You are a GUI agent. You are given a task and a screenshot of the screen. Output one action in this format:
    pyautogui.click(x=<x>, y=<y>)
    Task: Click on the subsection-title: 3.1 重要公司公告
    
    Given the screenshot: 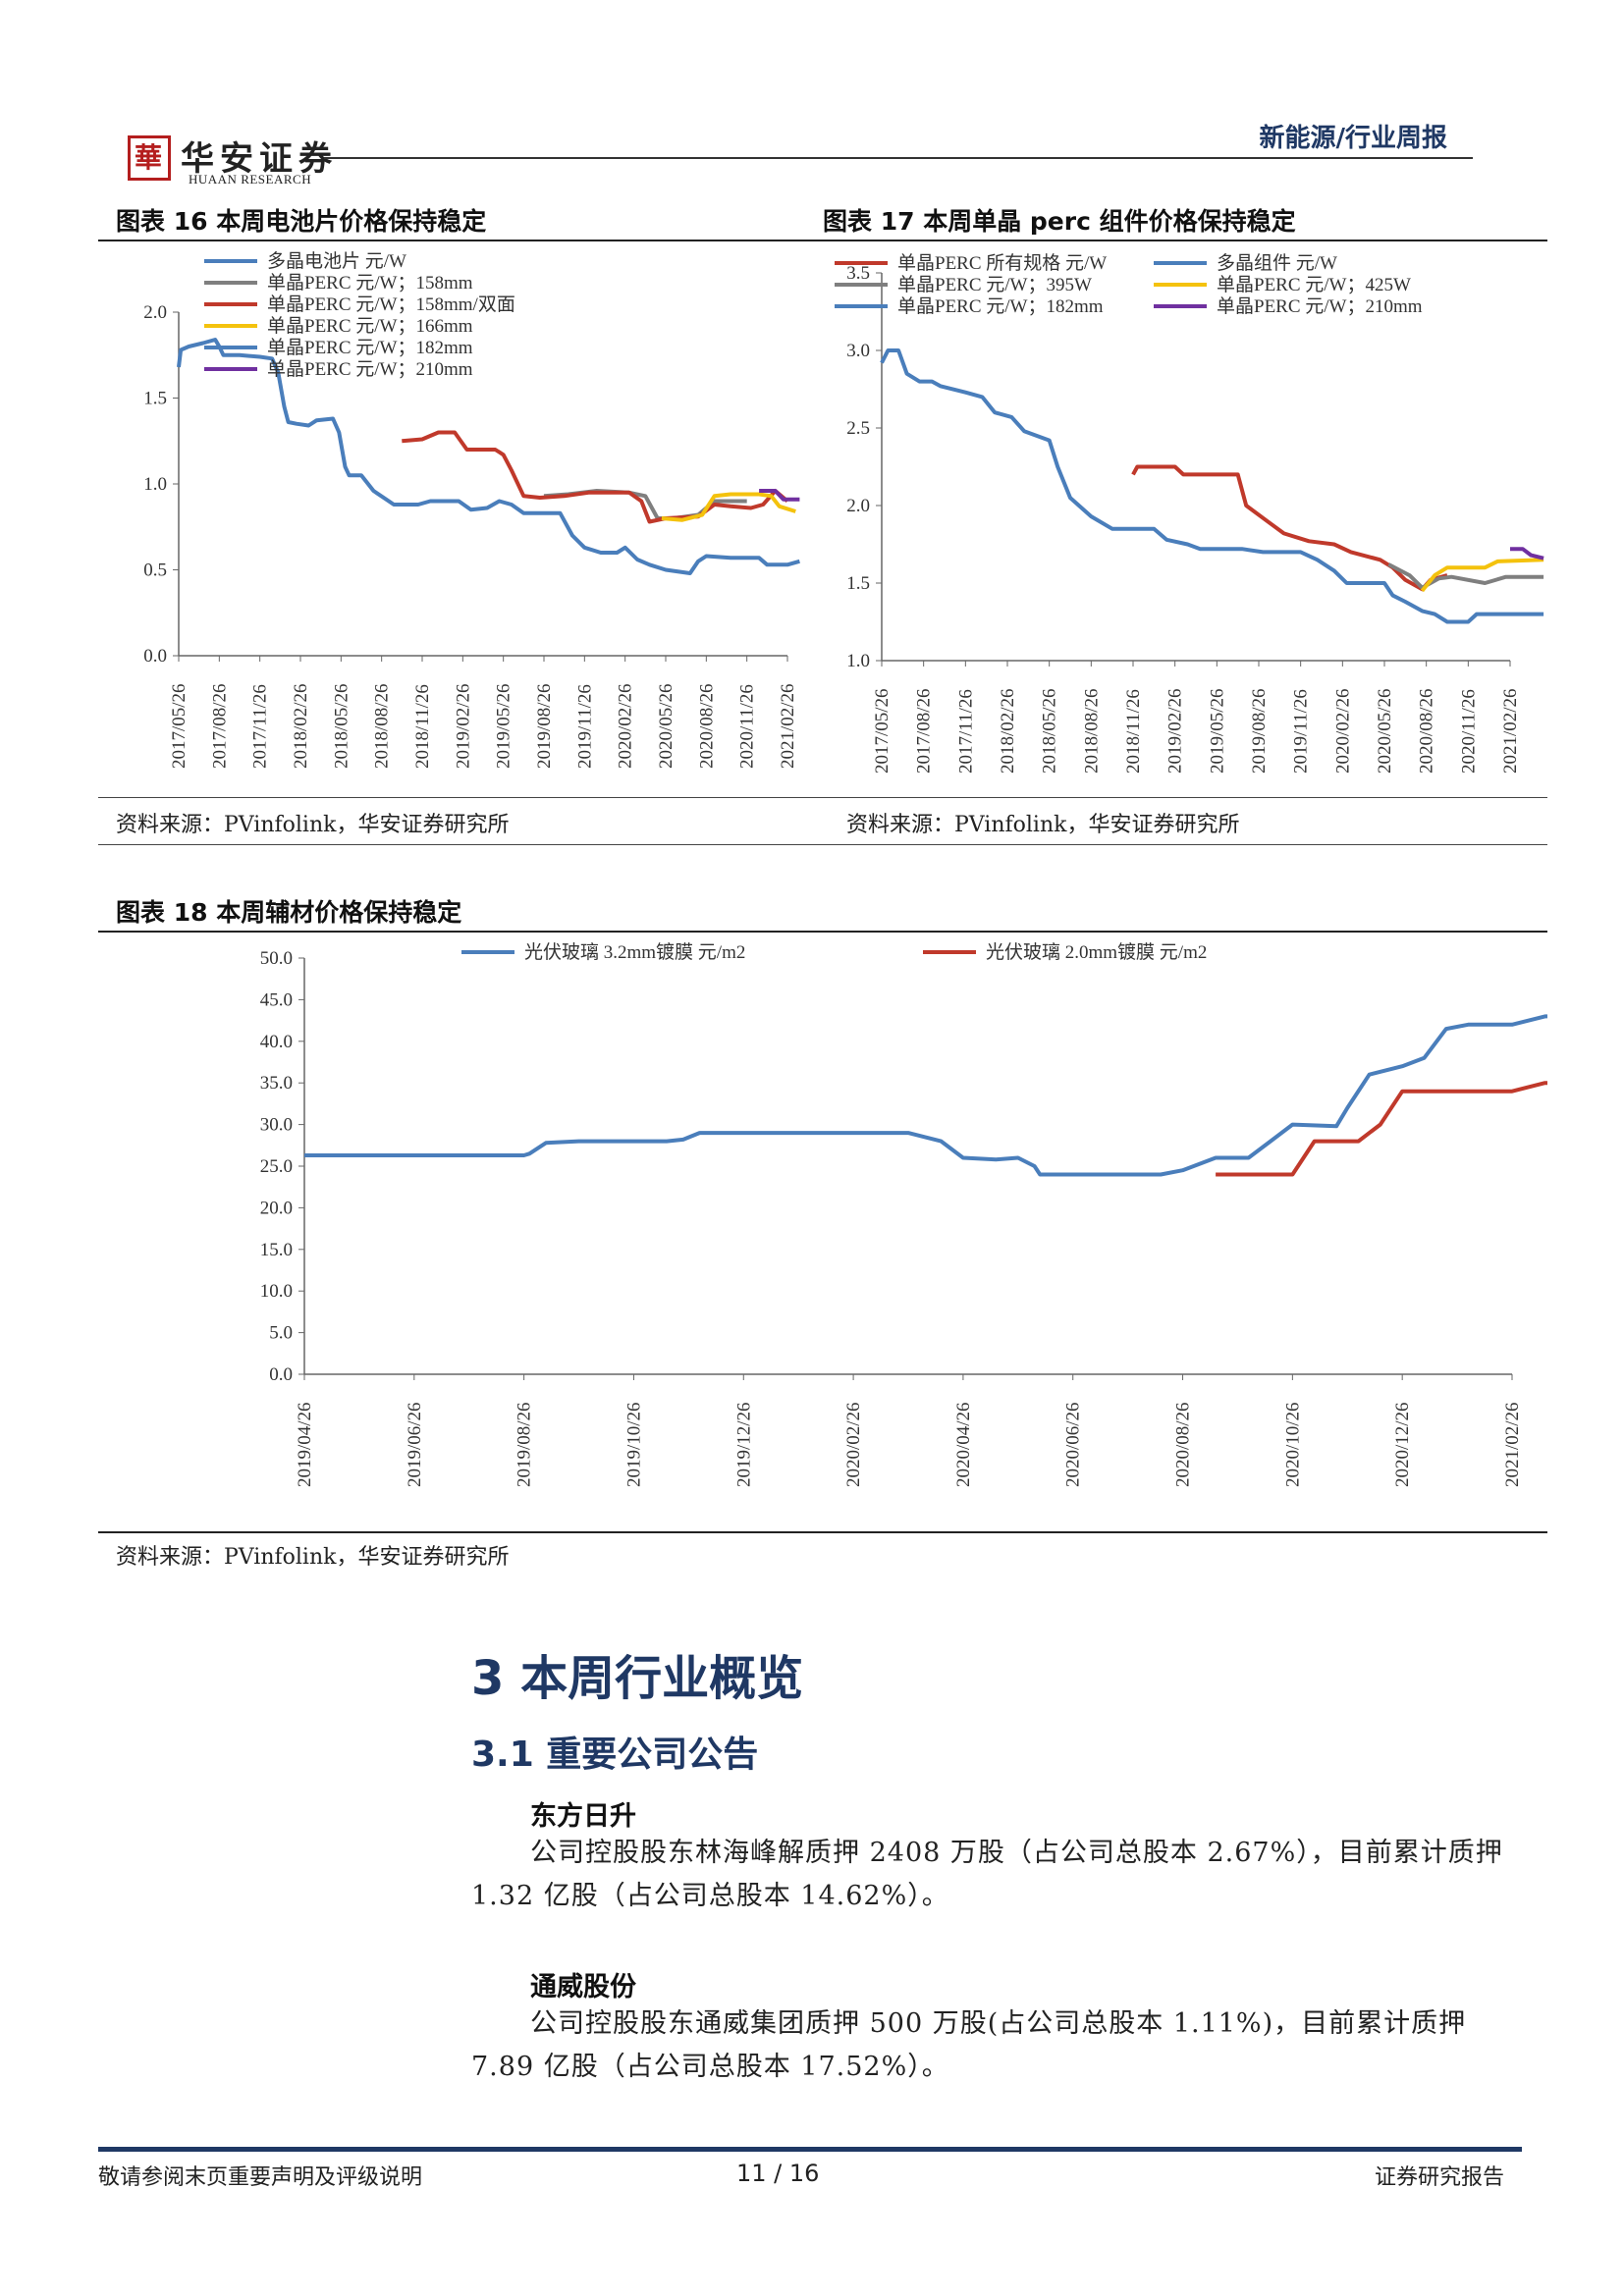 What is the action you would take?
    pyautogui.click(x=615, y=1755)
    